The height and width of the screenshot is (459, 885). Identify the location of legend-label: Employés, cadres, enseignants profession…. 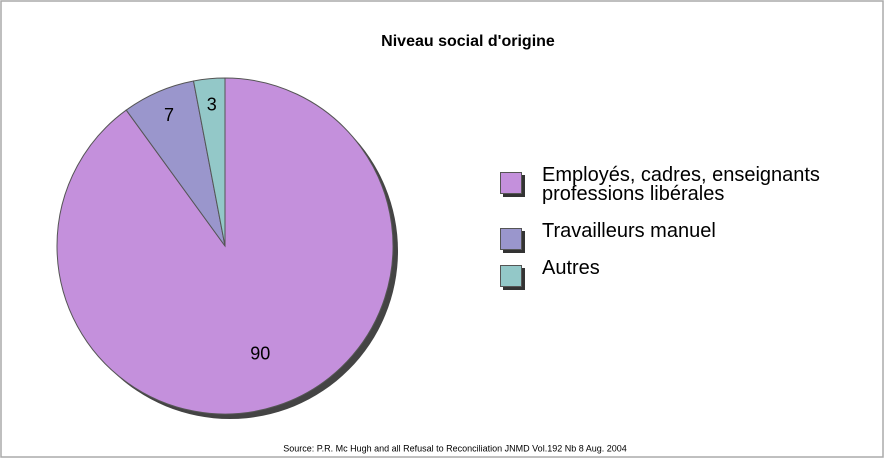
(681, 184).